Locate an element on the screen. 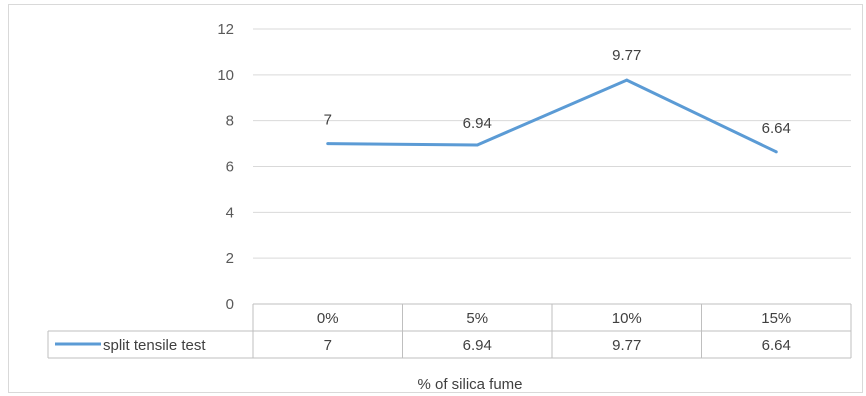 This screenshot has width=866, height=396. data-label: 7 is located at coordinates (328, 120).